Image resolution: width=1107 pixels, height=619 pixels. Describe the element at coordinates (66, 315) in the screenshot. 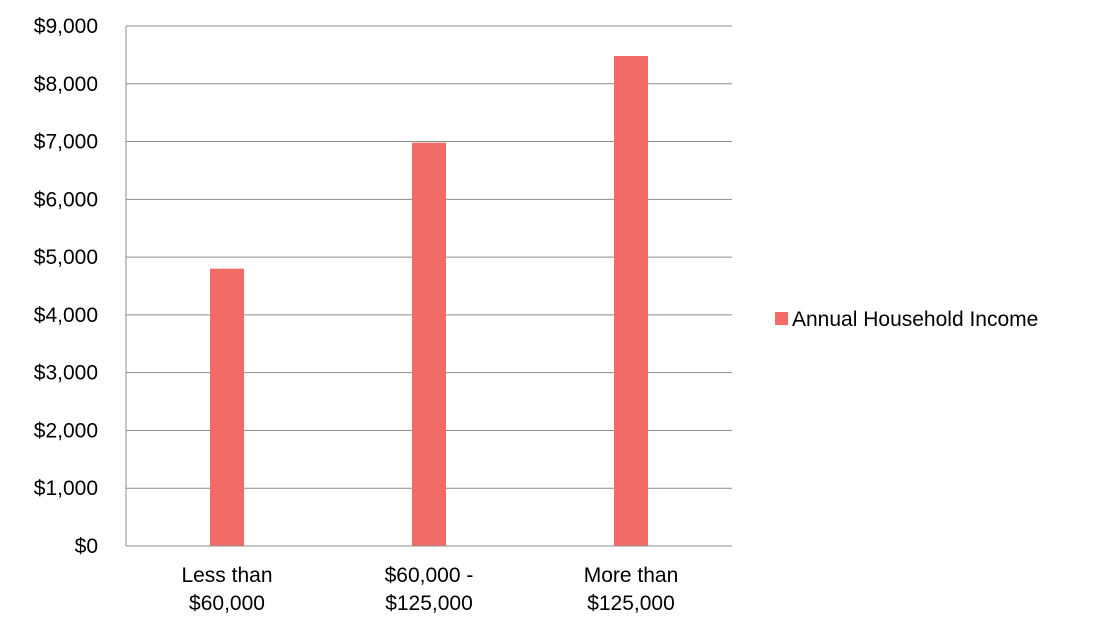

I see `y-tick-label: $4,000` at that location.